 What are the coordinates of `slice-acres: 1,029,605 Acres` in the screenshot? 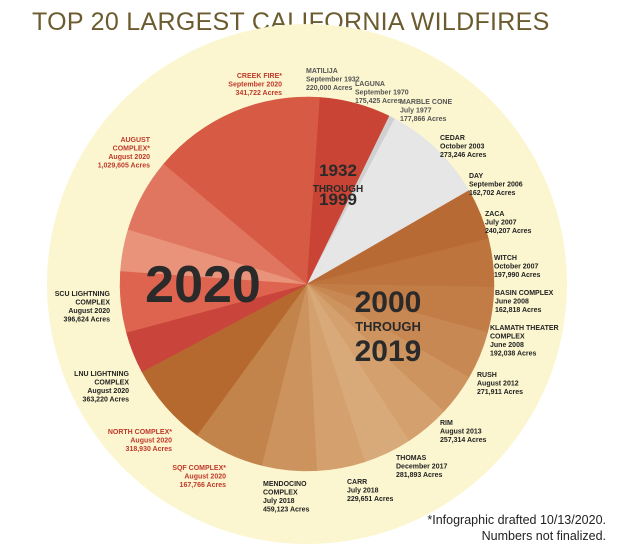 It's located at (124, 166).